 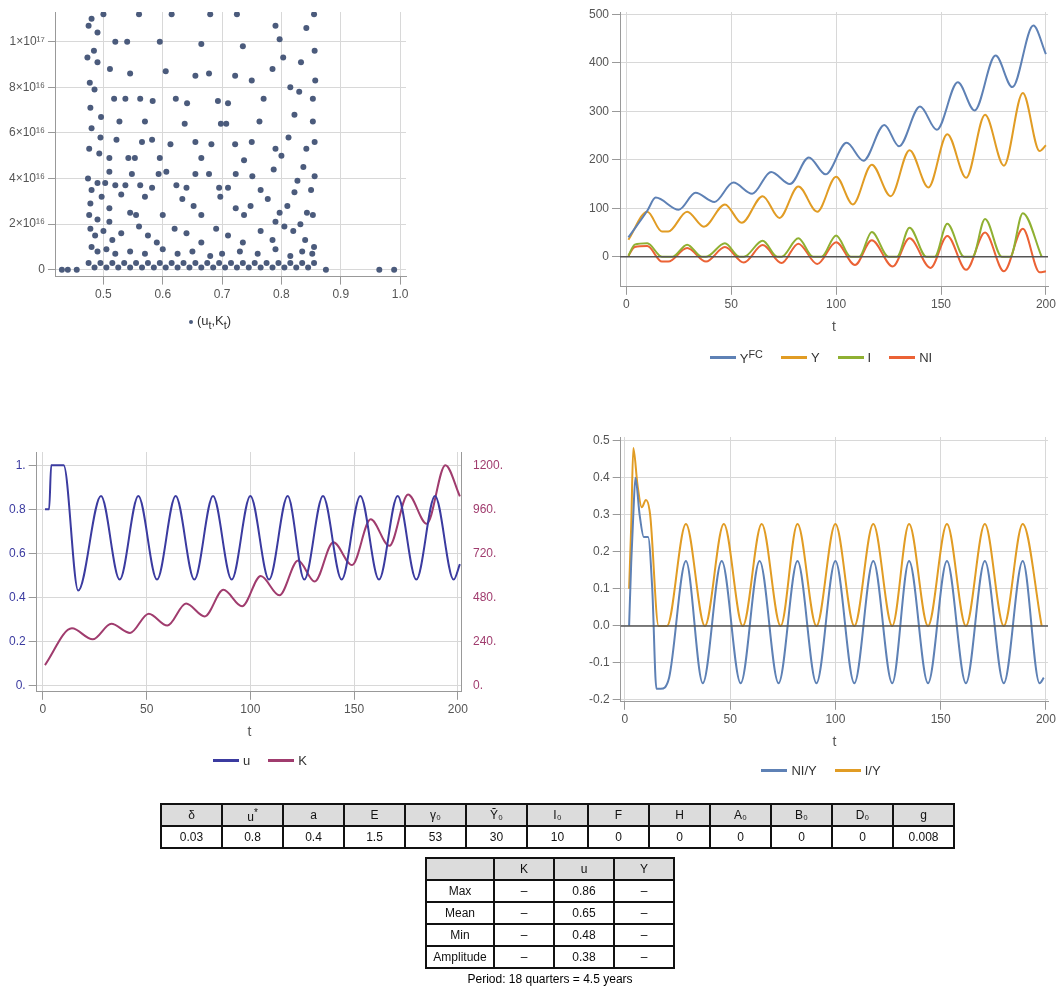 What do you see at coordinates (484, 640) in the screenshot?
I see `y2-tick-label: 240.` at bounding box center [484, 640].